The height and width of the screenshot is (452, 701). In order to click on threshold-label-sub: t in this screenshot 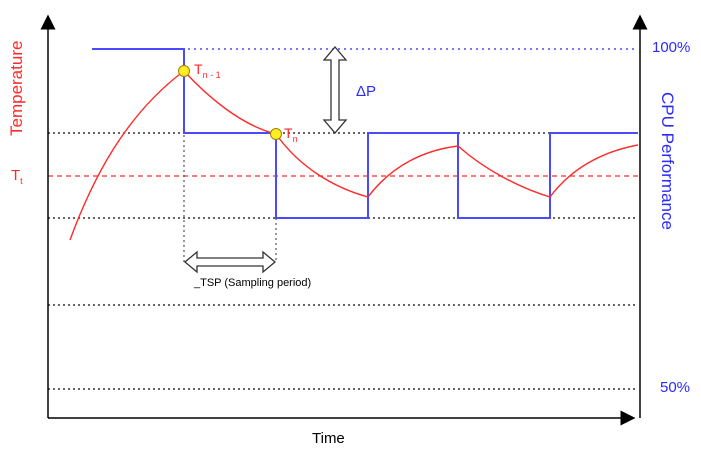, I will do `click(21, 181)`.